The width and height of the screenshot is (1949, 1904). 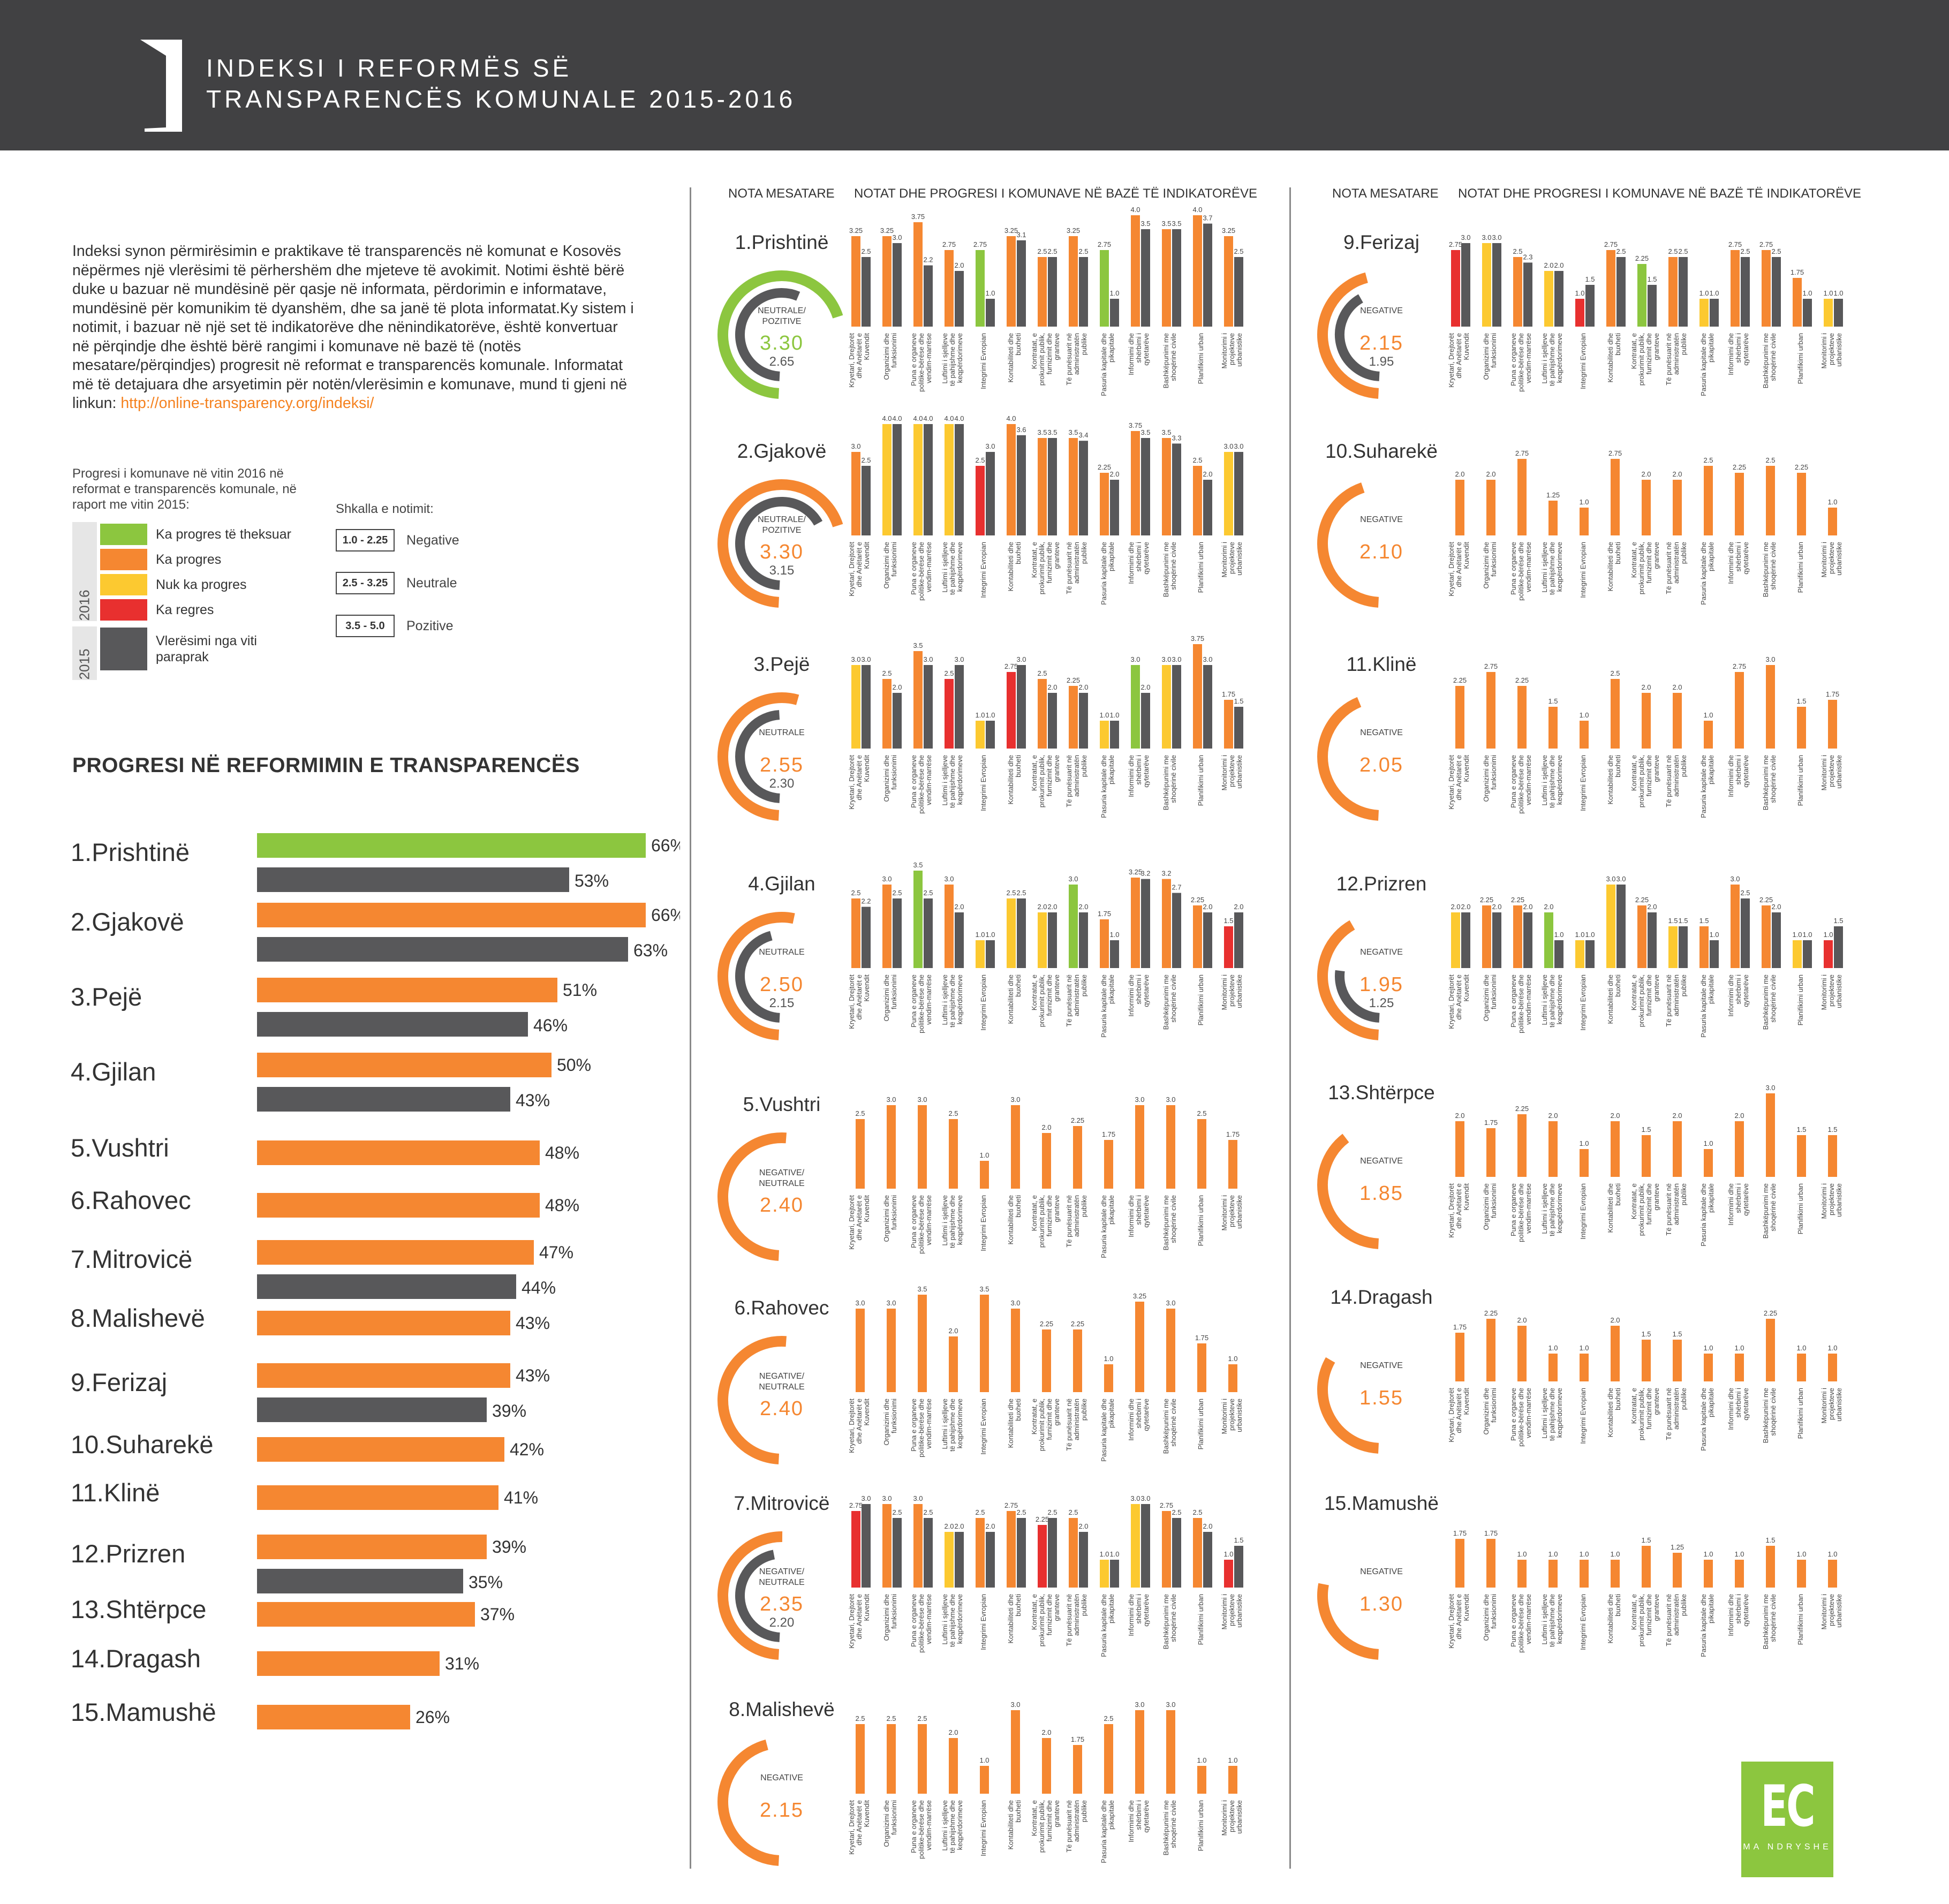 I want to click on progress-value-2016: 48%, so click(x=562, y=1206).